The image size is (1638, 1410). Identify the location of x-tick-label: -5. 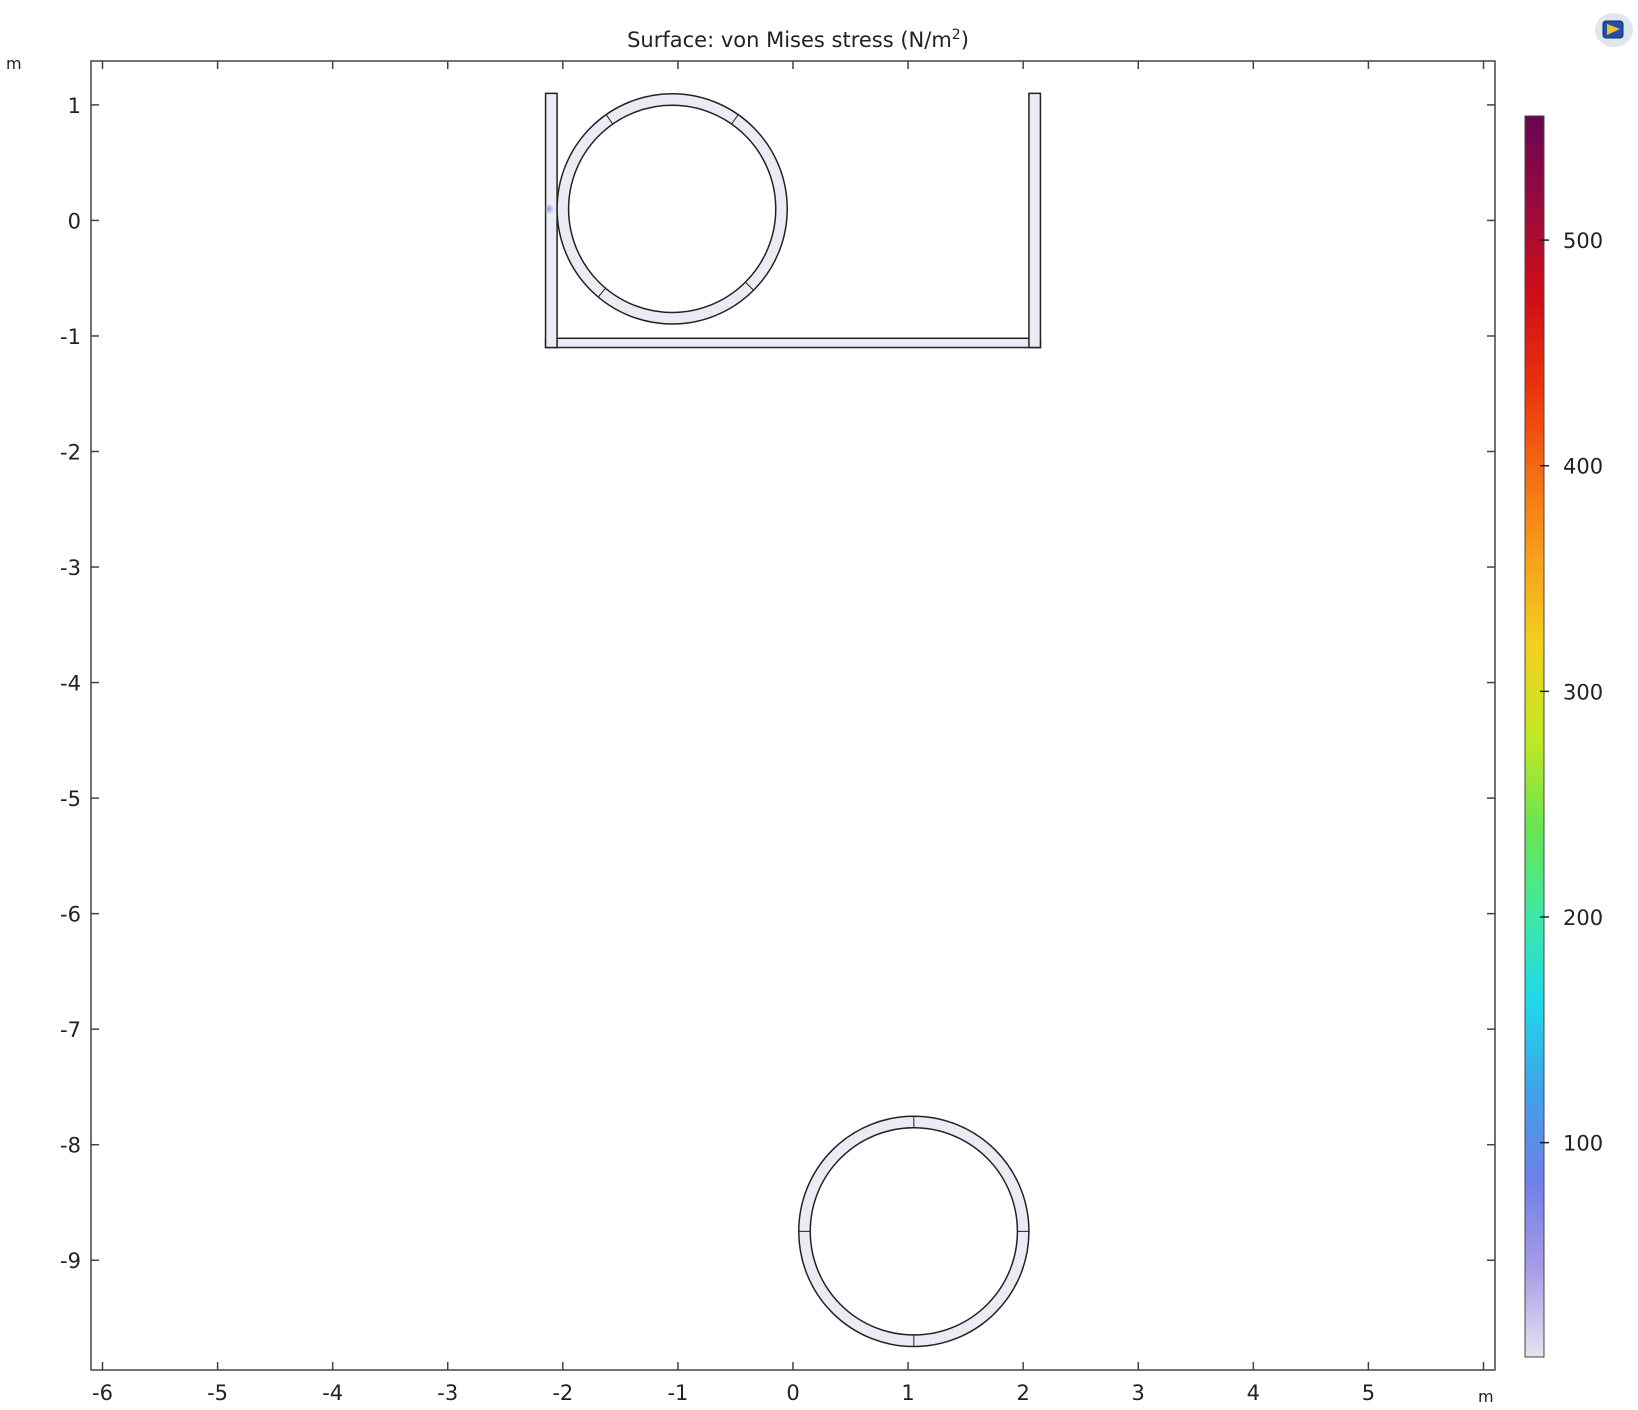
(217, 1393).